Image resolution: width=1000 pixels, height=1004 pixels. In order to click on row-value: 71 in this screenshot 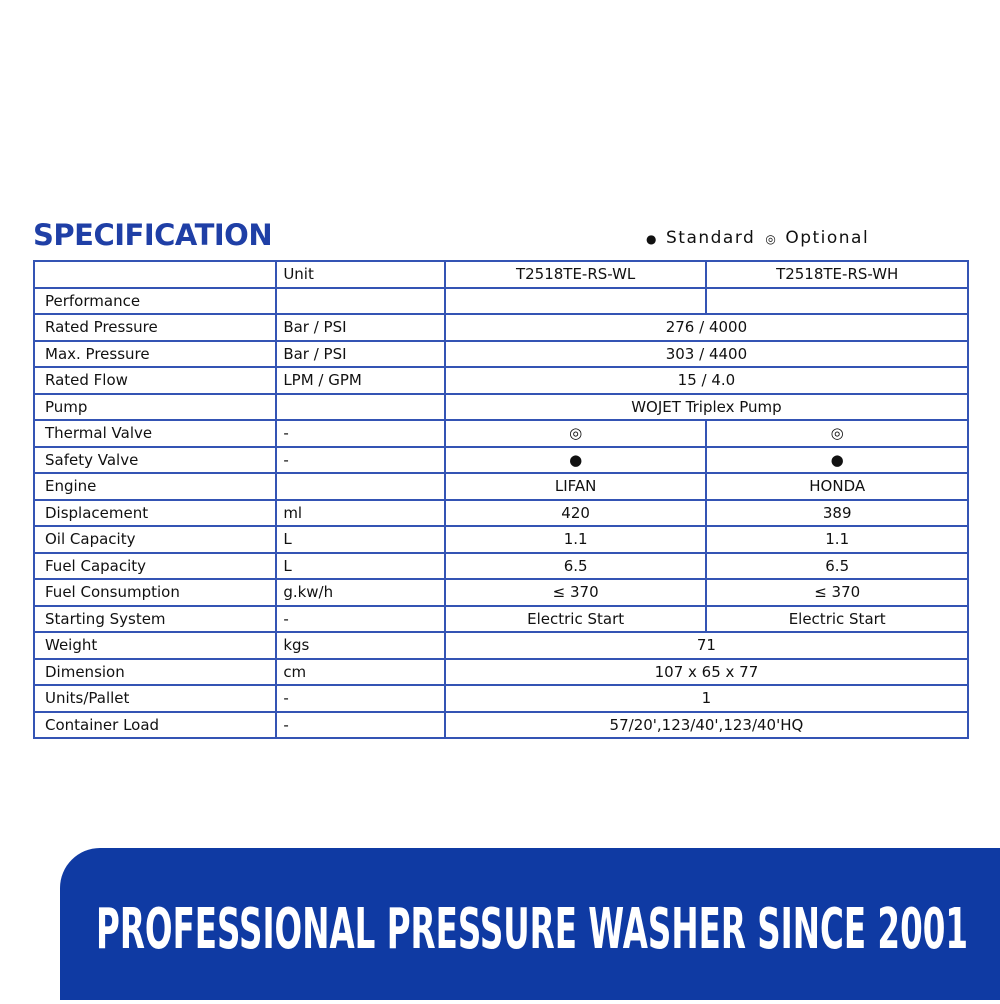, I will do `click(706, 645)`.